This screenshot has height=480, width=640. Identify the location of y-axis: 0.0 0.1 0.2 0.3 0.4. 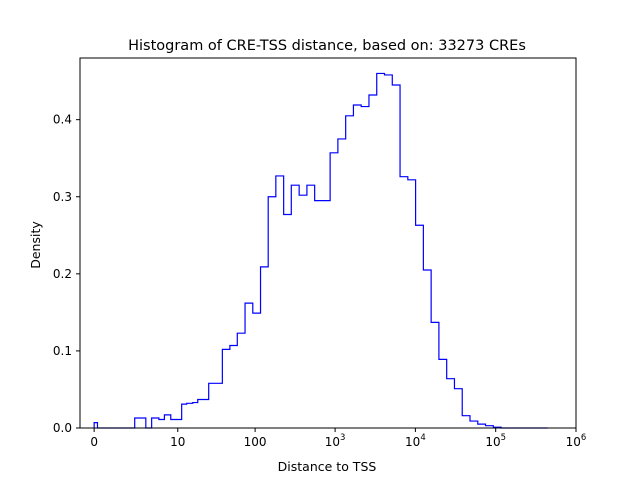
(66, 274).